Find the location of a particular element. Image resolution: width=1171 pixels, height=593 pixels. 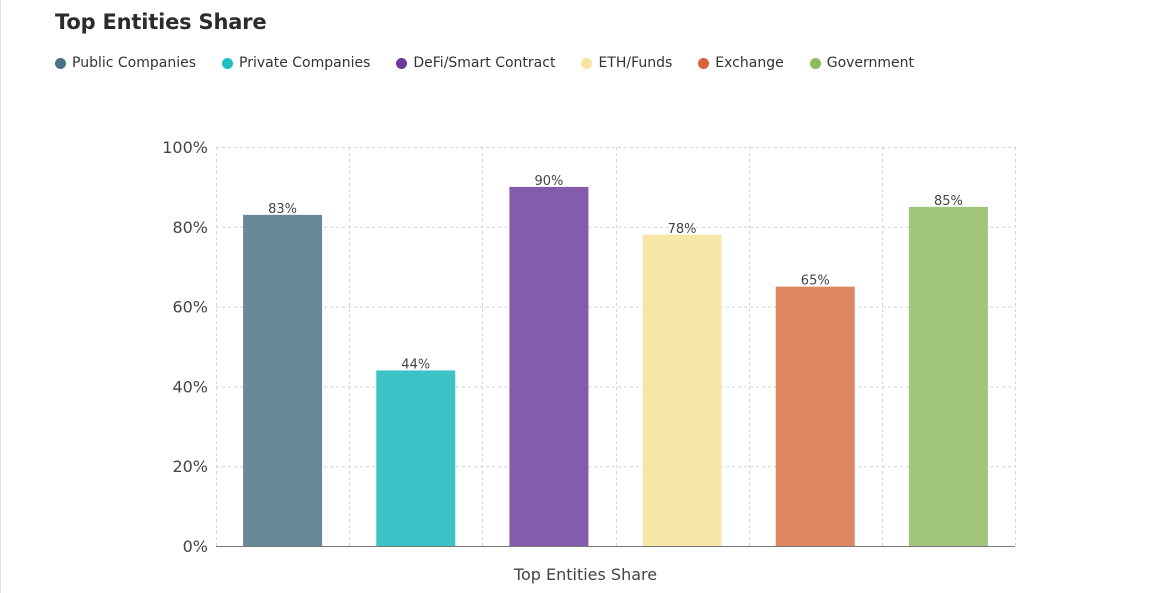

frame-border is located at coordinates (0, 296).